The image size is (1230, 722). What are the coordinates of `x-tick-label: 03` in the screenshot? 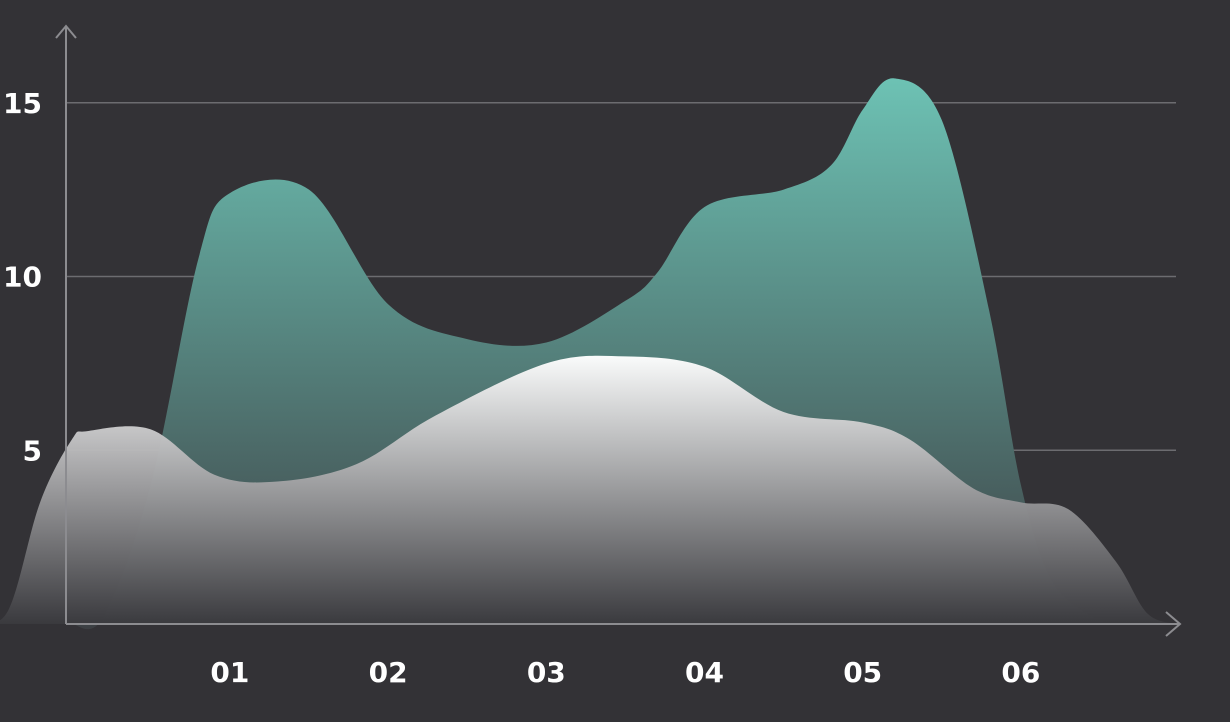 It's located at (546, 672).